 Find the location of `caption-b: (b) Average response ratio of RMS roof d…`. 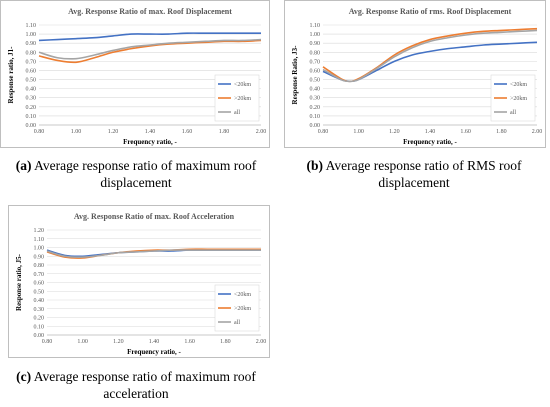

caption-b: (b) Average response ratio of RMS roof d… is located at coordinates (414, 174).